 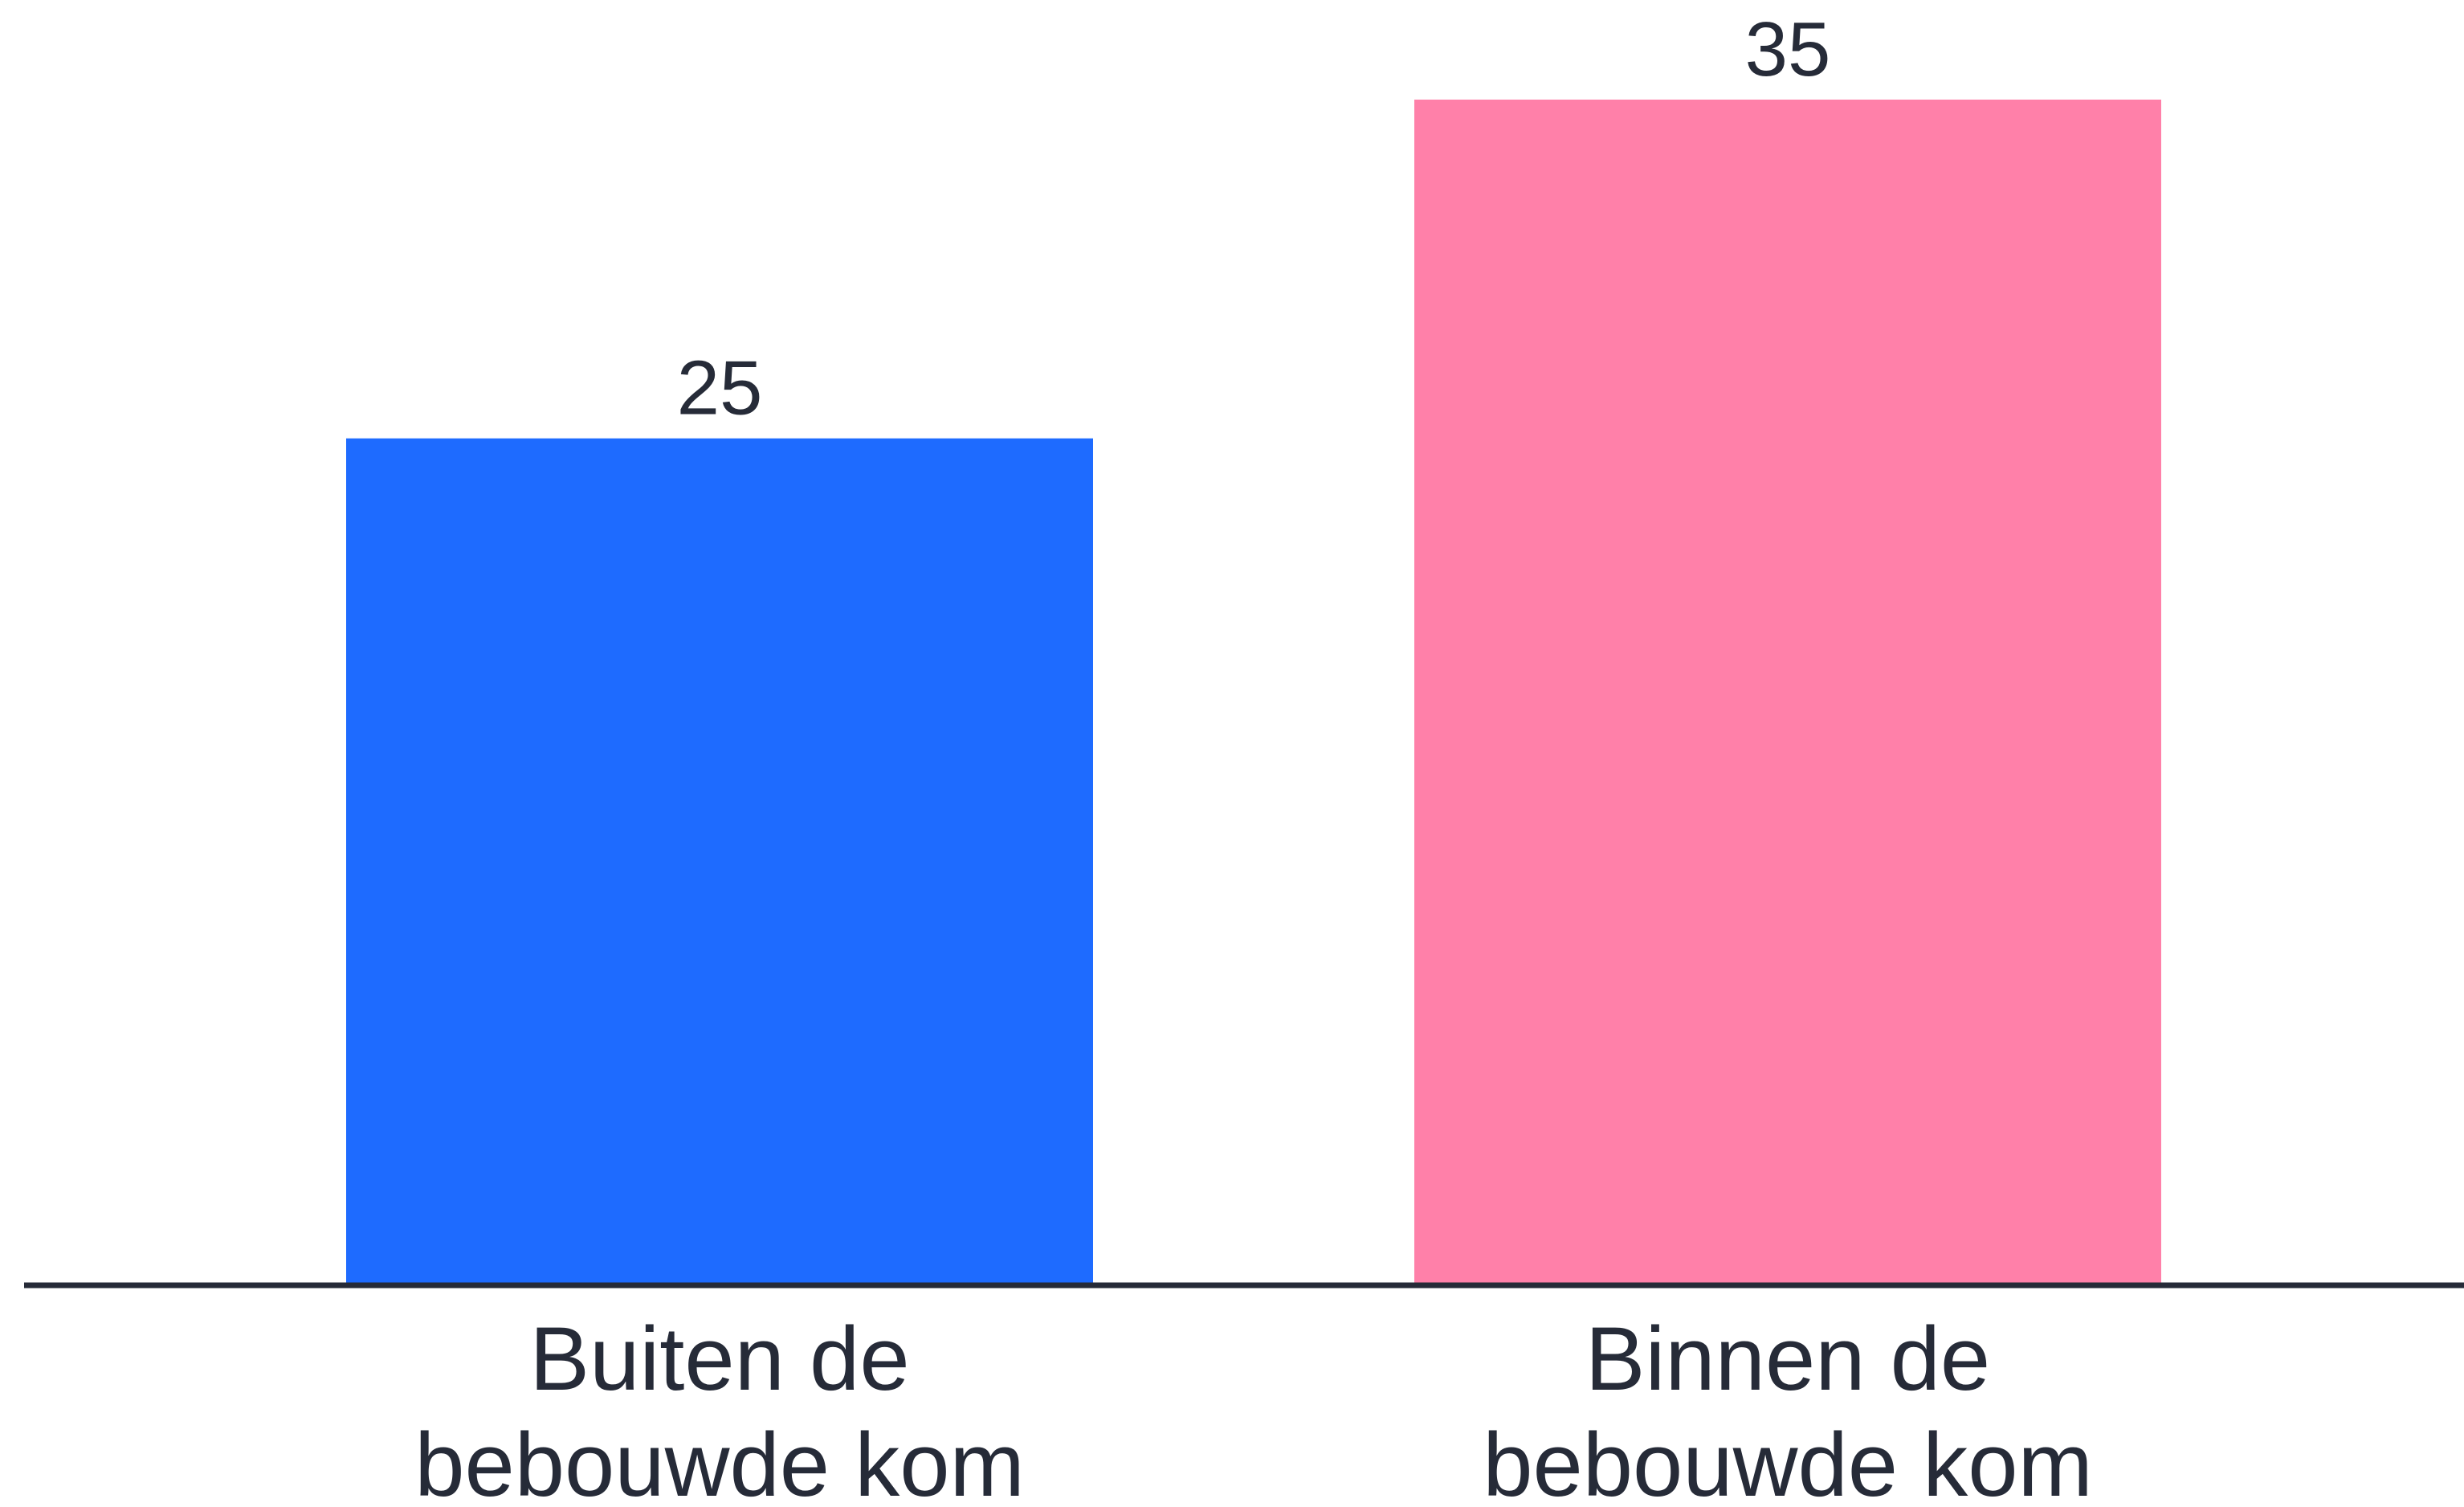 I want to click on category-label-1-line-1: Buiten de, so click(x=719, y=1359).